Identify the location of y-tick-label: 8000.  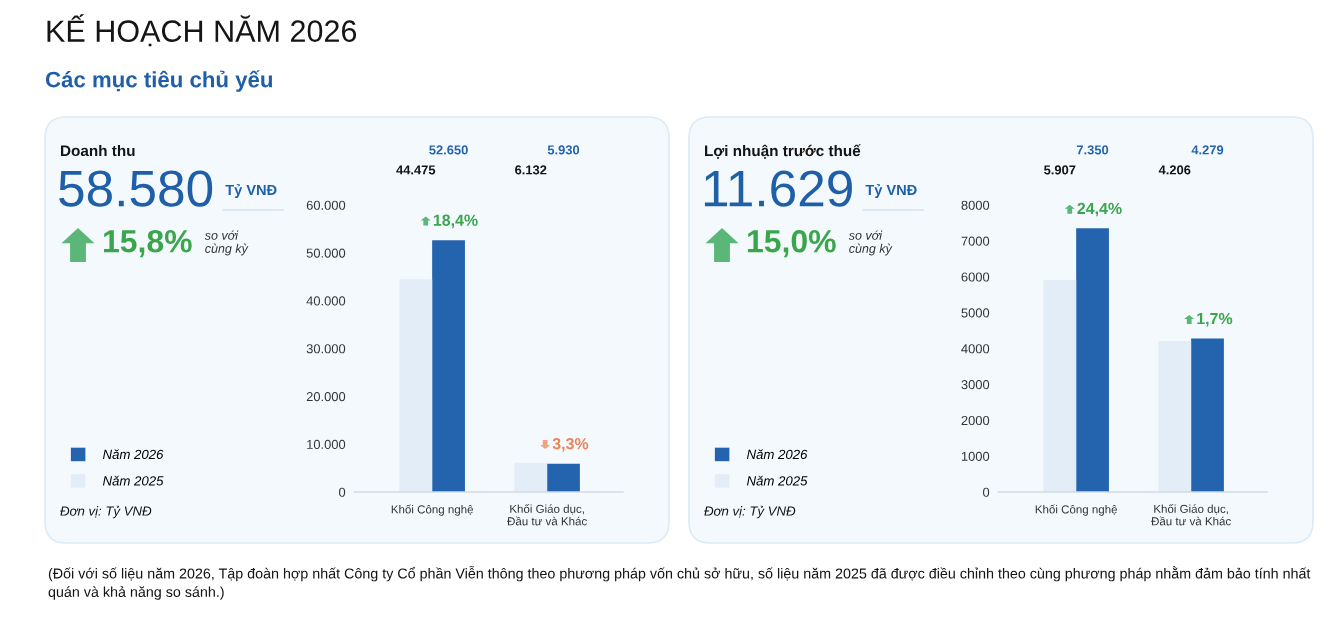
(975, 205).